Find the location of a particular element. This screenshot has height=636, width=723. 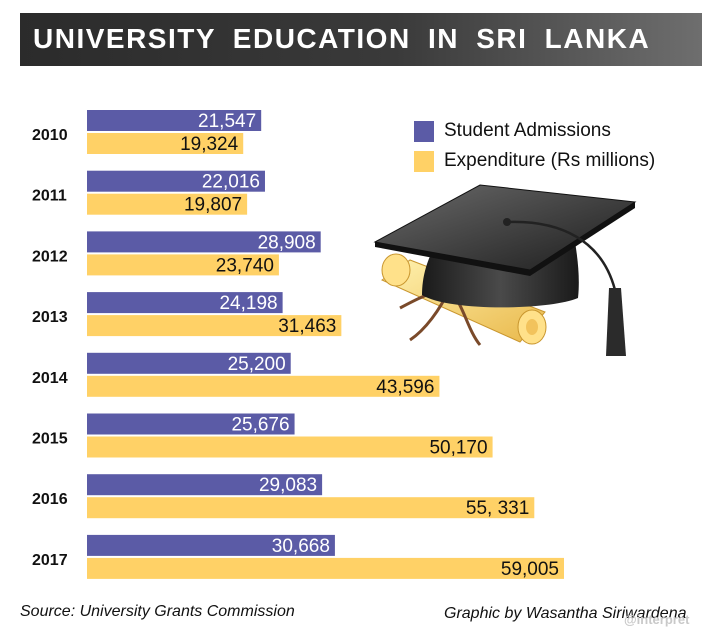

graduation-cap-icon is located at coordinates (505, 270).